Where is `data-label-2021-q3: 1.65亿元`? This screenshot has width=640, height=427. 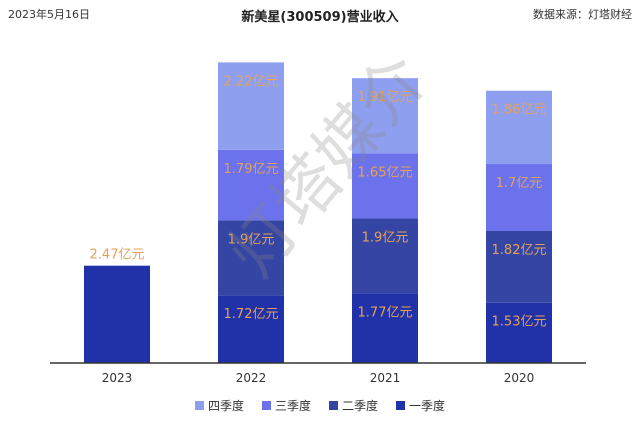
data-label-2021-q3: 1.65亿元 is located at coordinates (385, 172).